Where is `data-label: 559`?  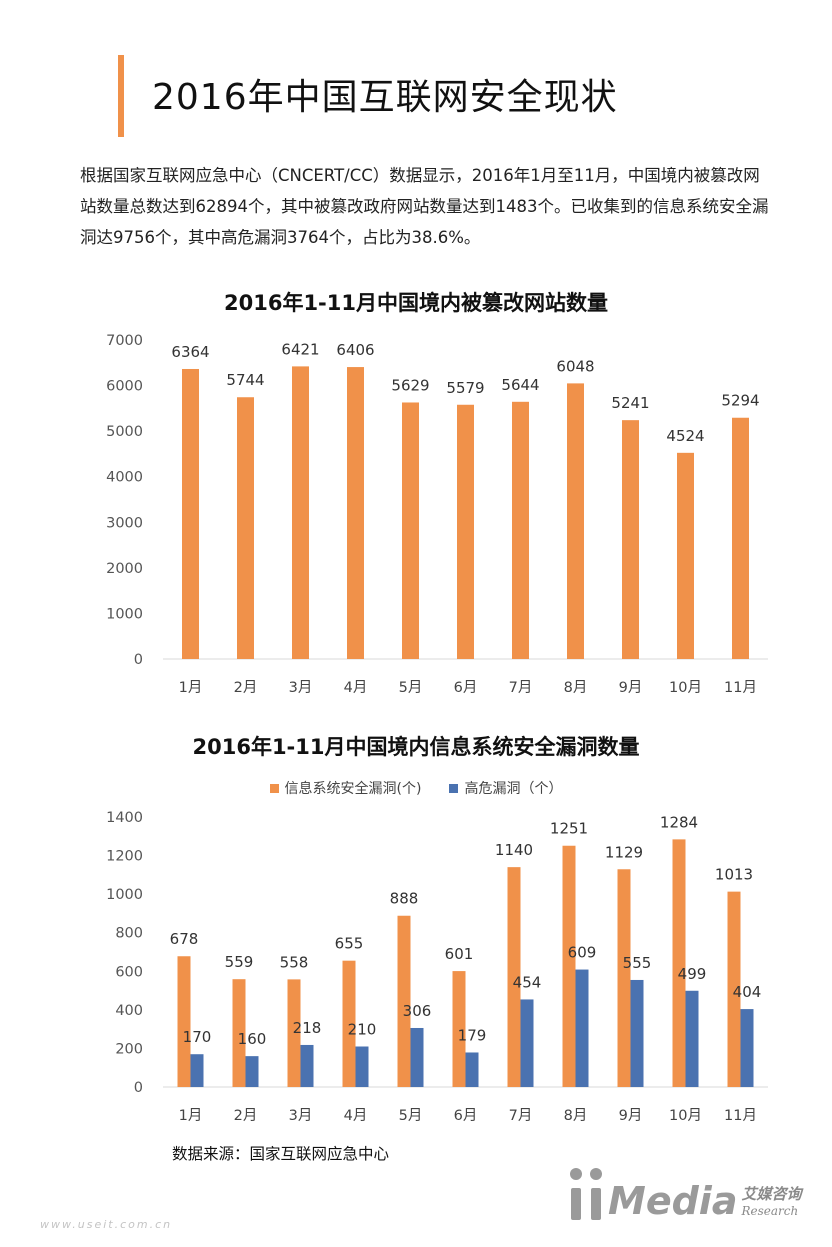
data-label: 559 is located at coordinates (239, 962).